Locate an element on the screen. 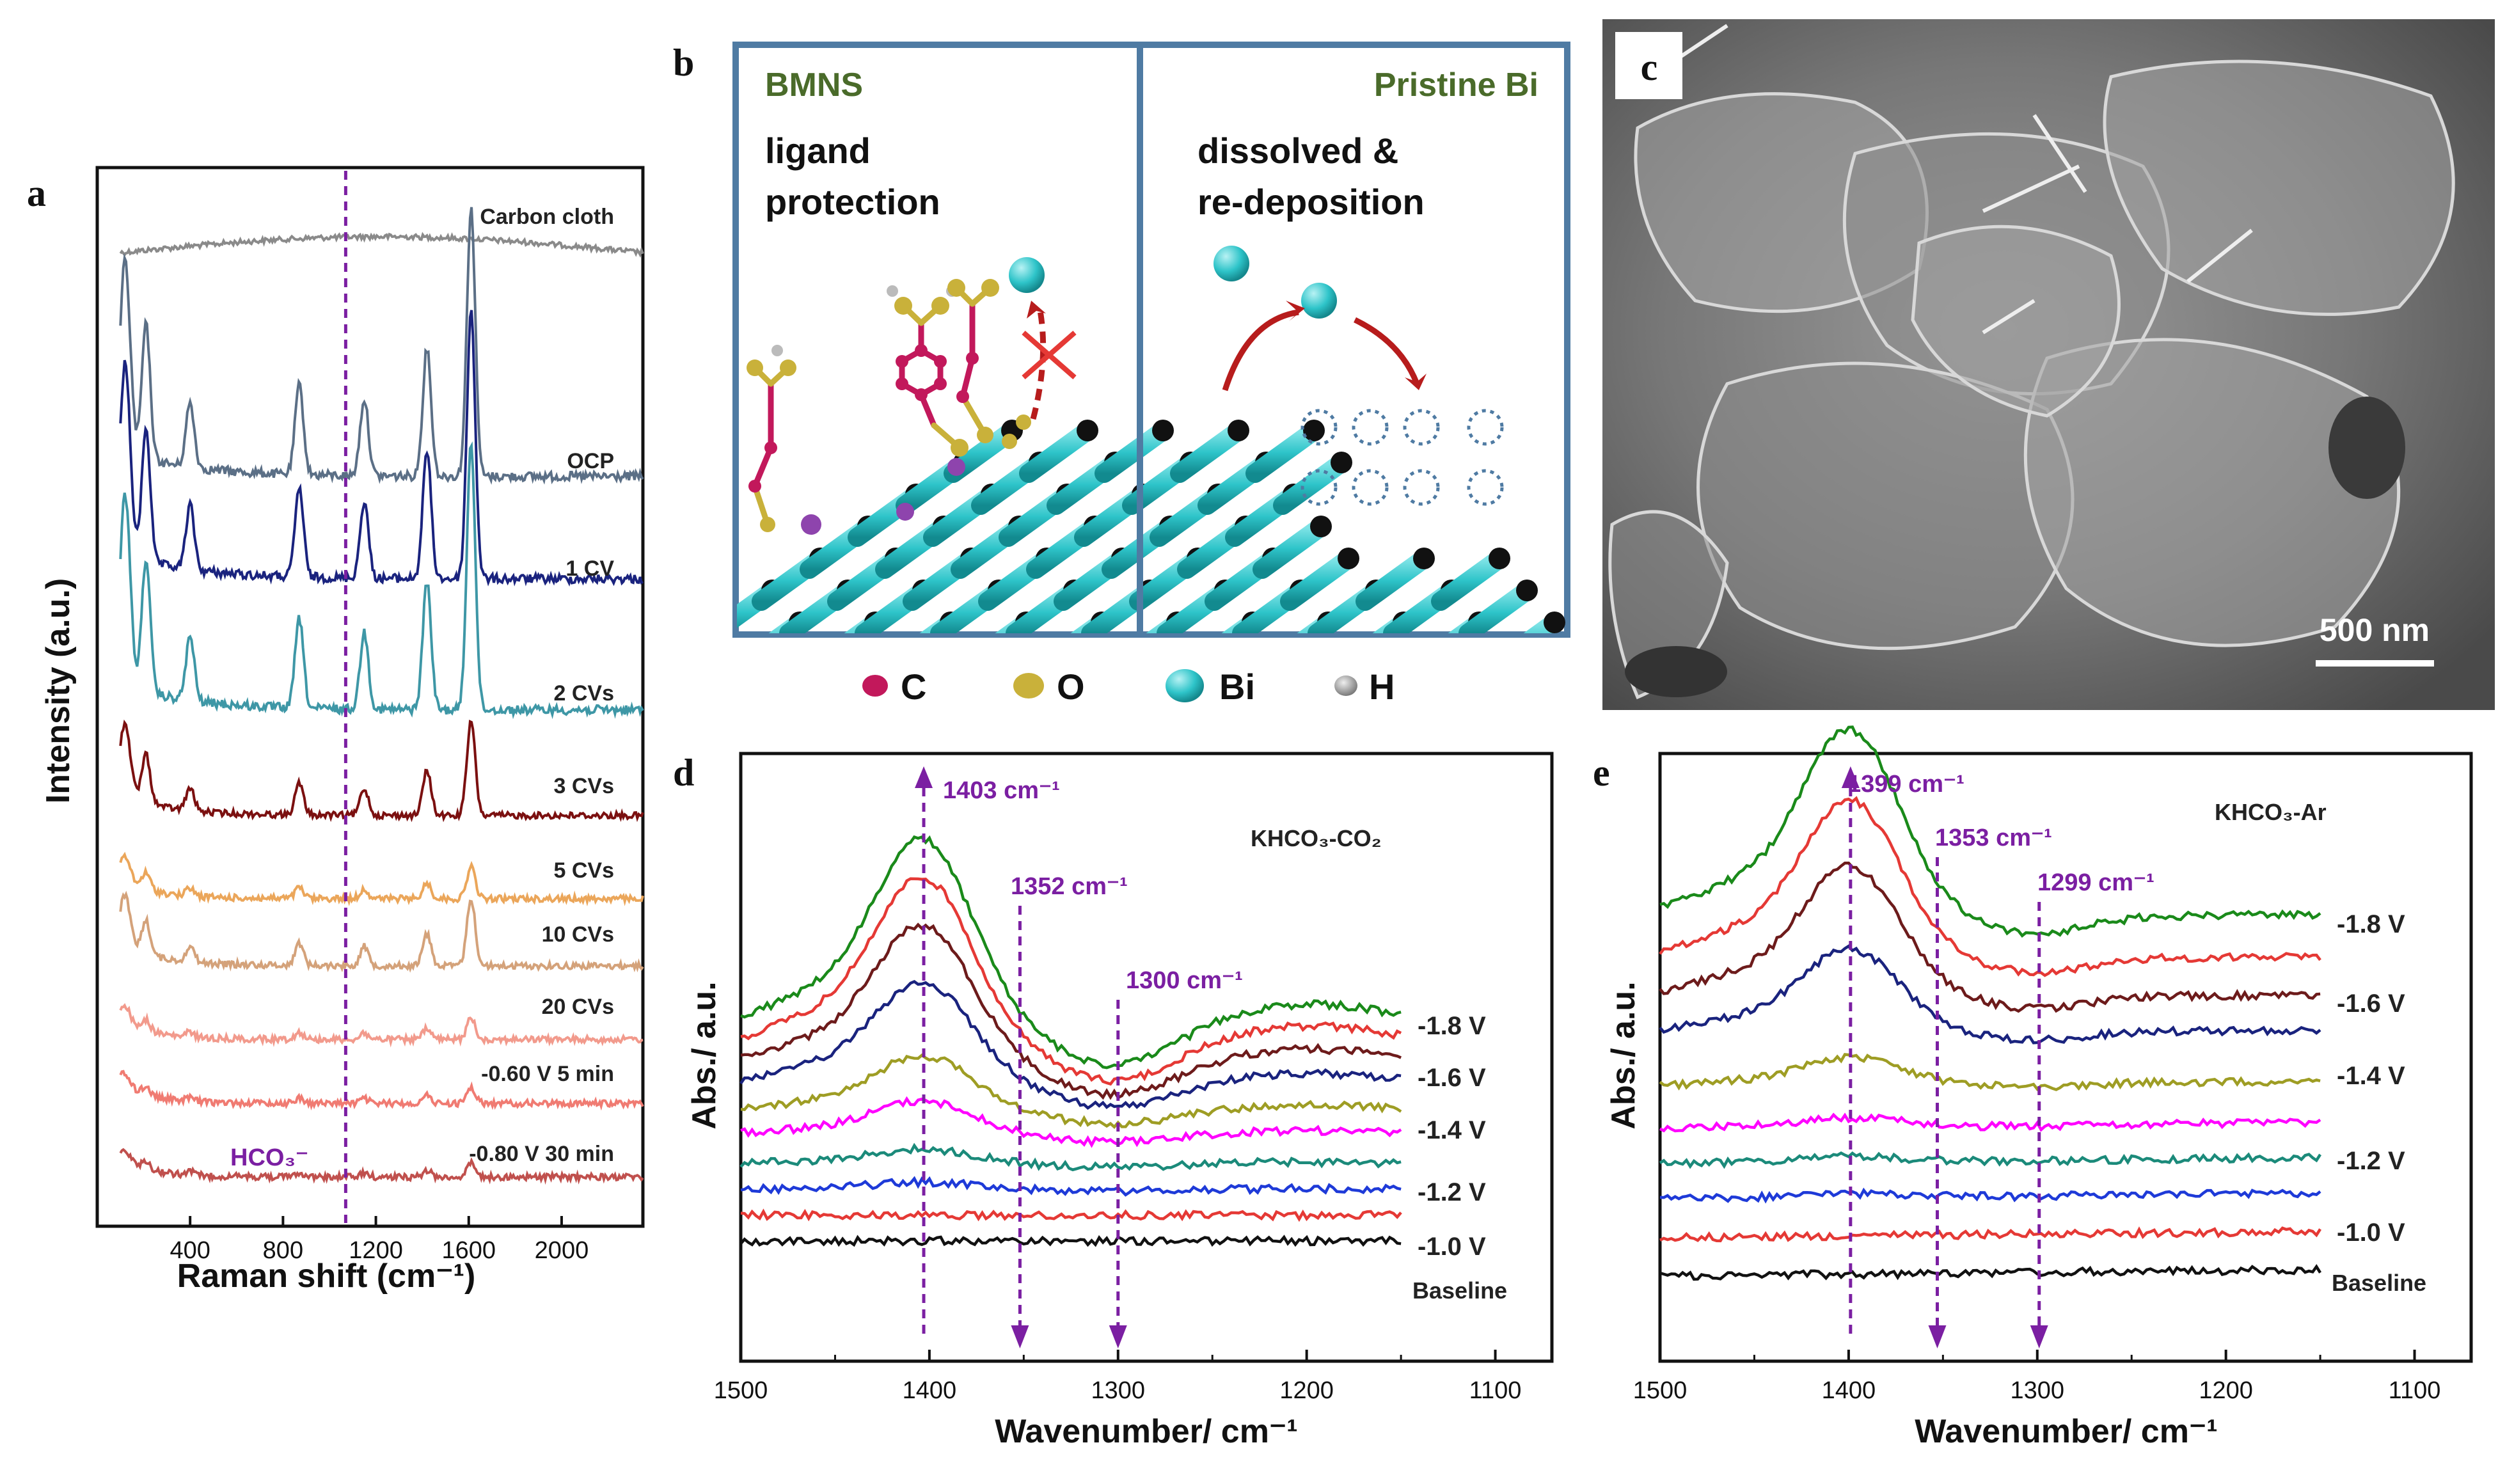 The width and height of the screenshot is (2514, 1484). peak-annotation: 1353 cm⁻¹ is located at coordinates (1993, 838).